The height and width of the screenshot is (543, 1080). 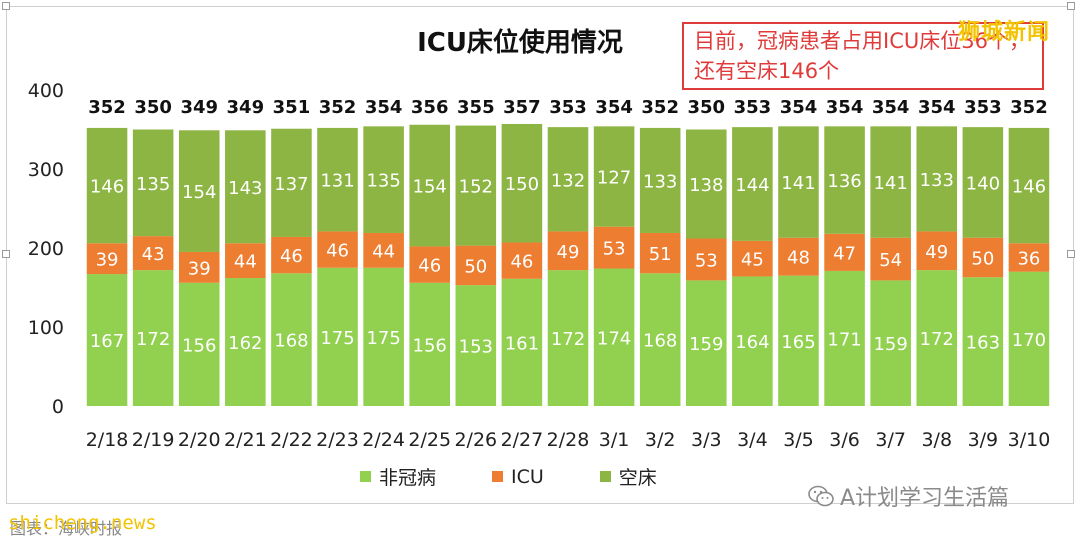 I want to click on x-tick-label: 2/27, so click(x=522, y=440).